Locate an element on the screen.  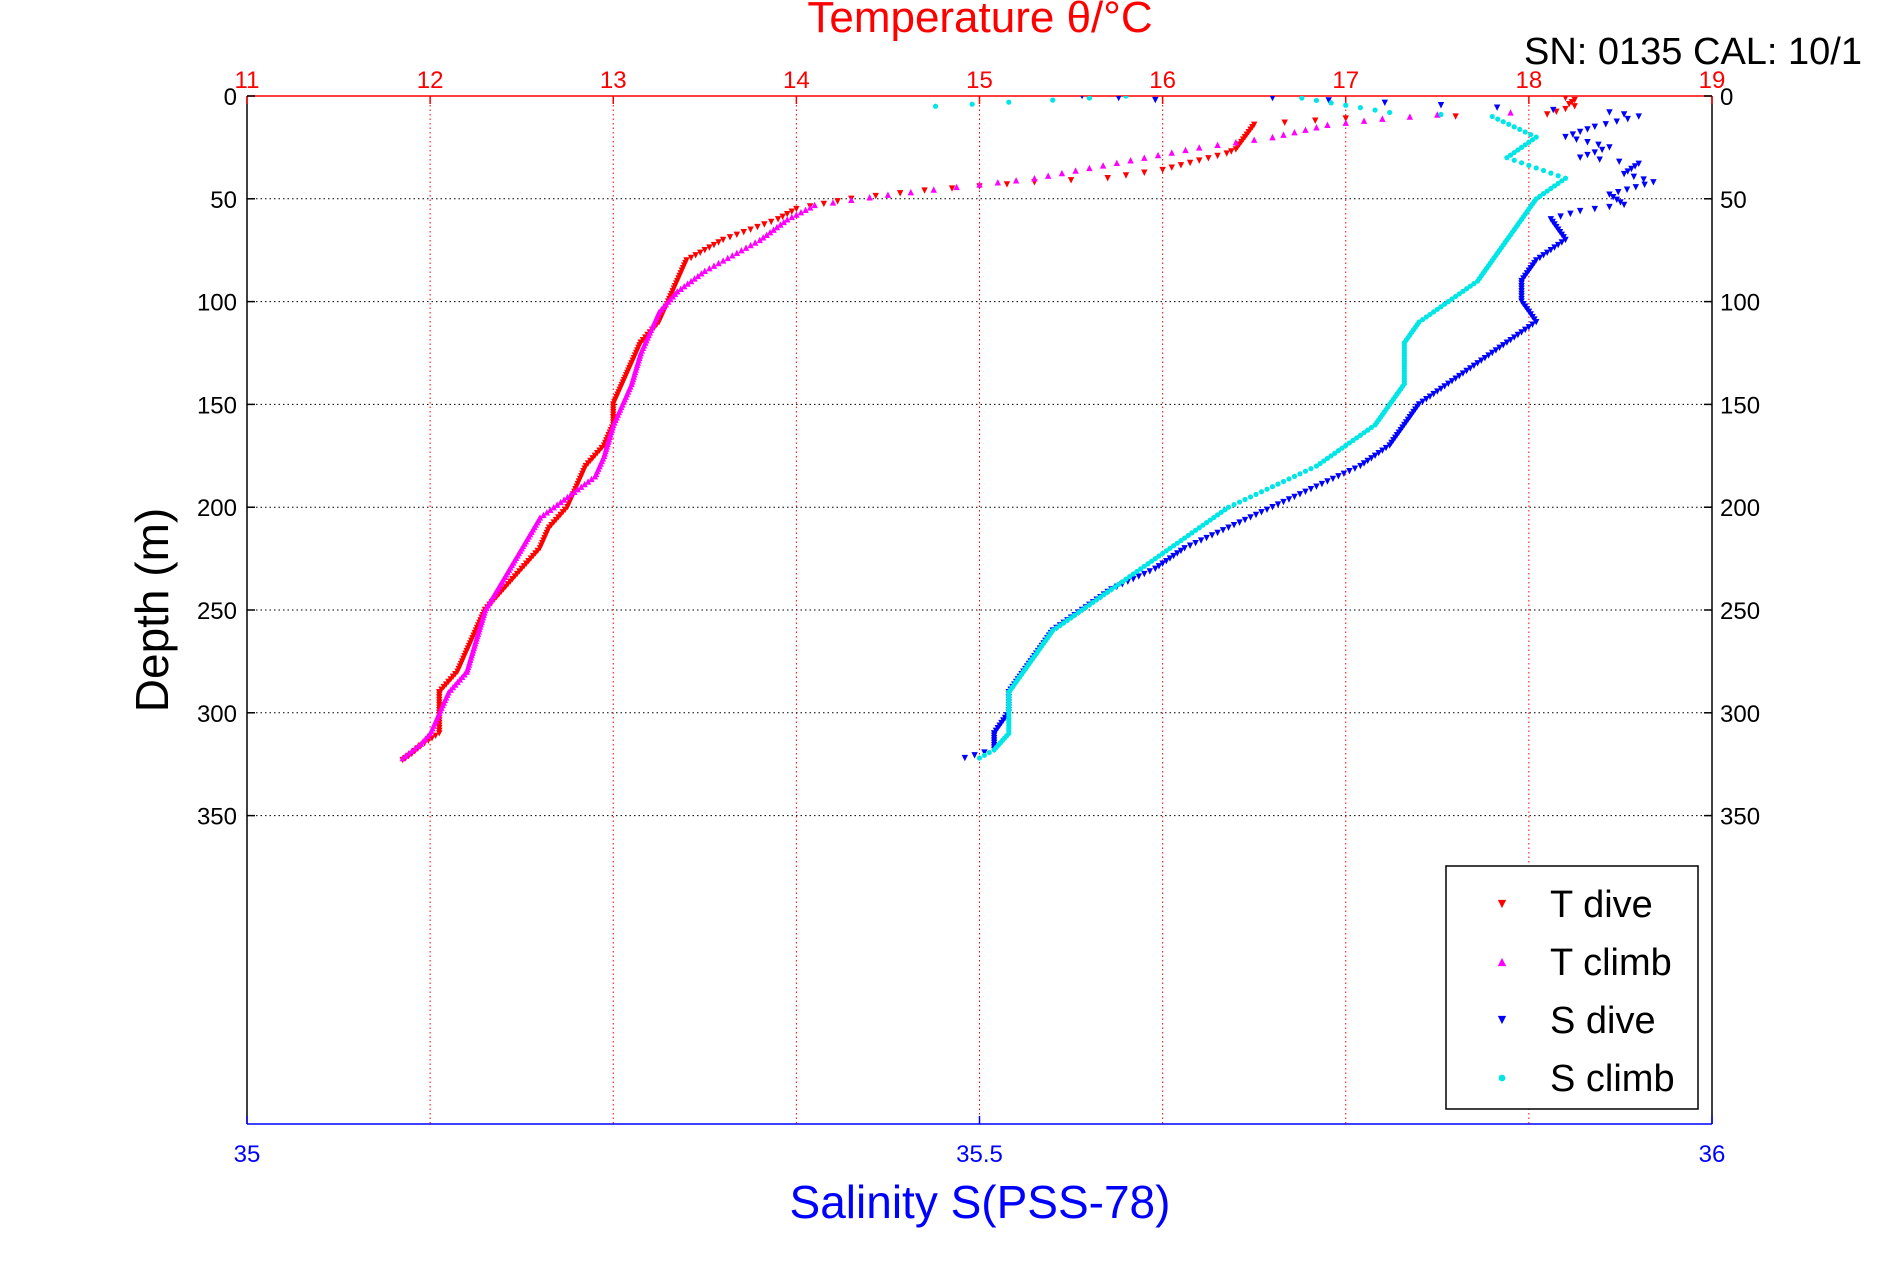
depth-tick-label: 50 is located at coordinates (1733, 200).